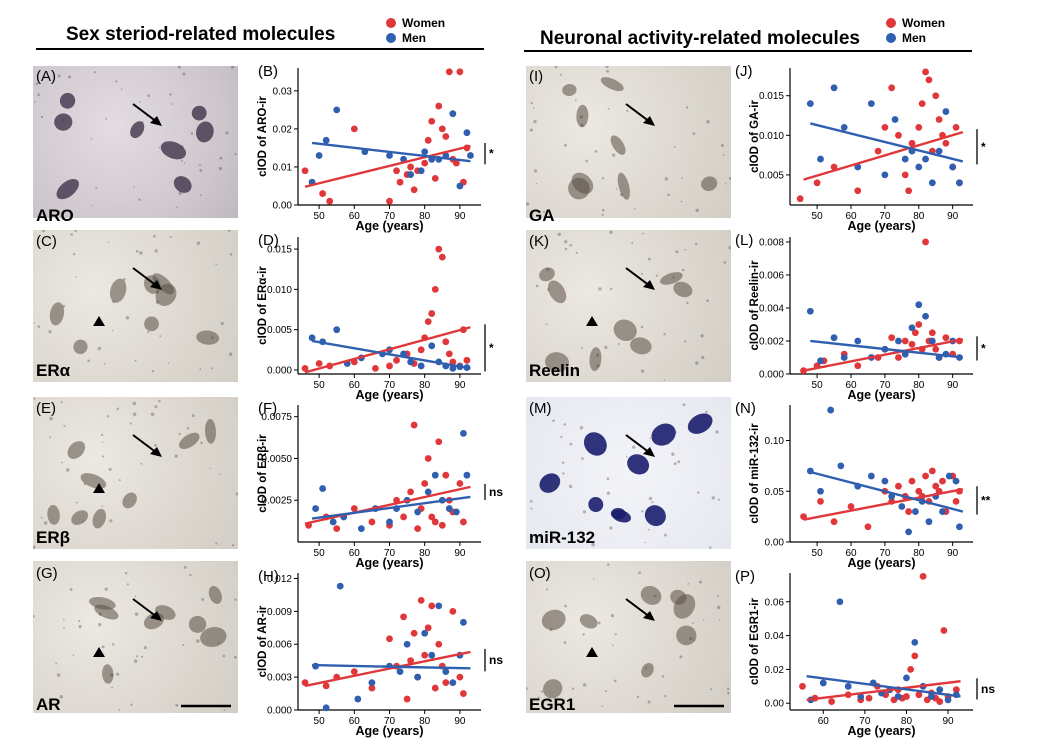  Describe the element at coordinates (887, 491) in the screenshot. I see `fit-line-men` at that location.